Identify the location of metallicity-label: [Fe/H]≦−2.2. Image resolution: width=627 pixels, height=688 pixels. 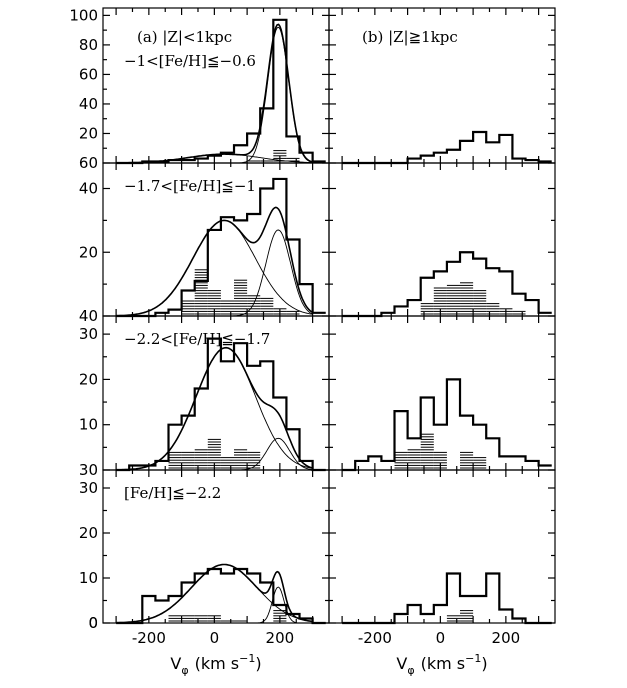
(172, 493).